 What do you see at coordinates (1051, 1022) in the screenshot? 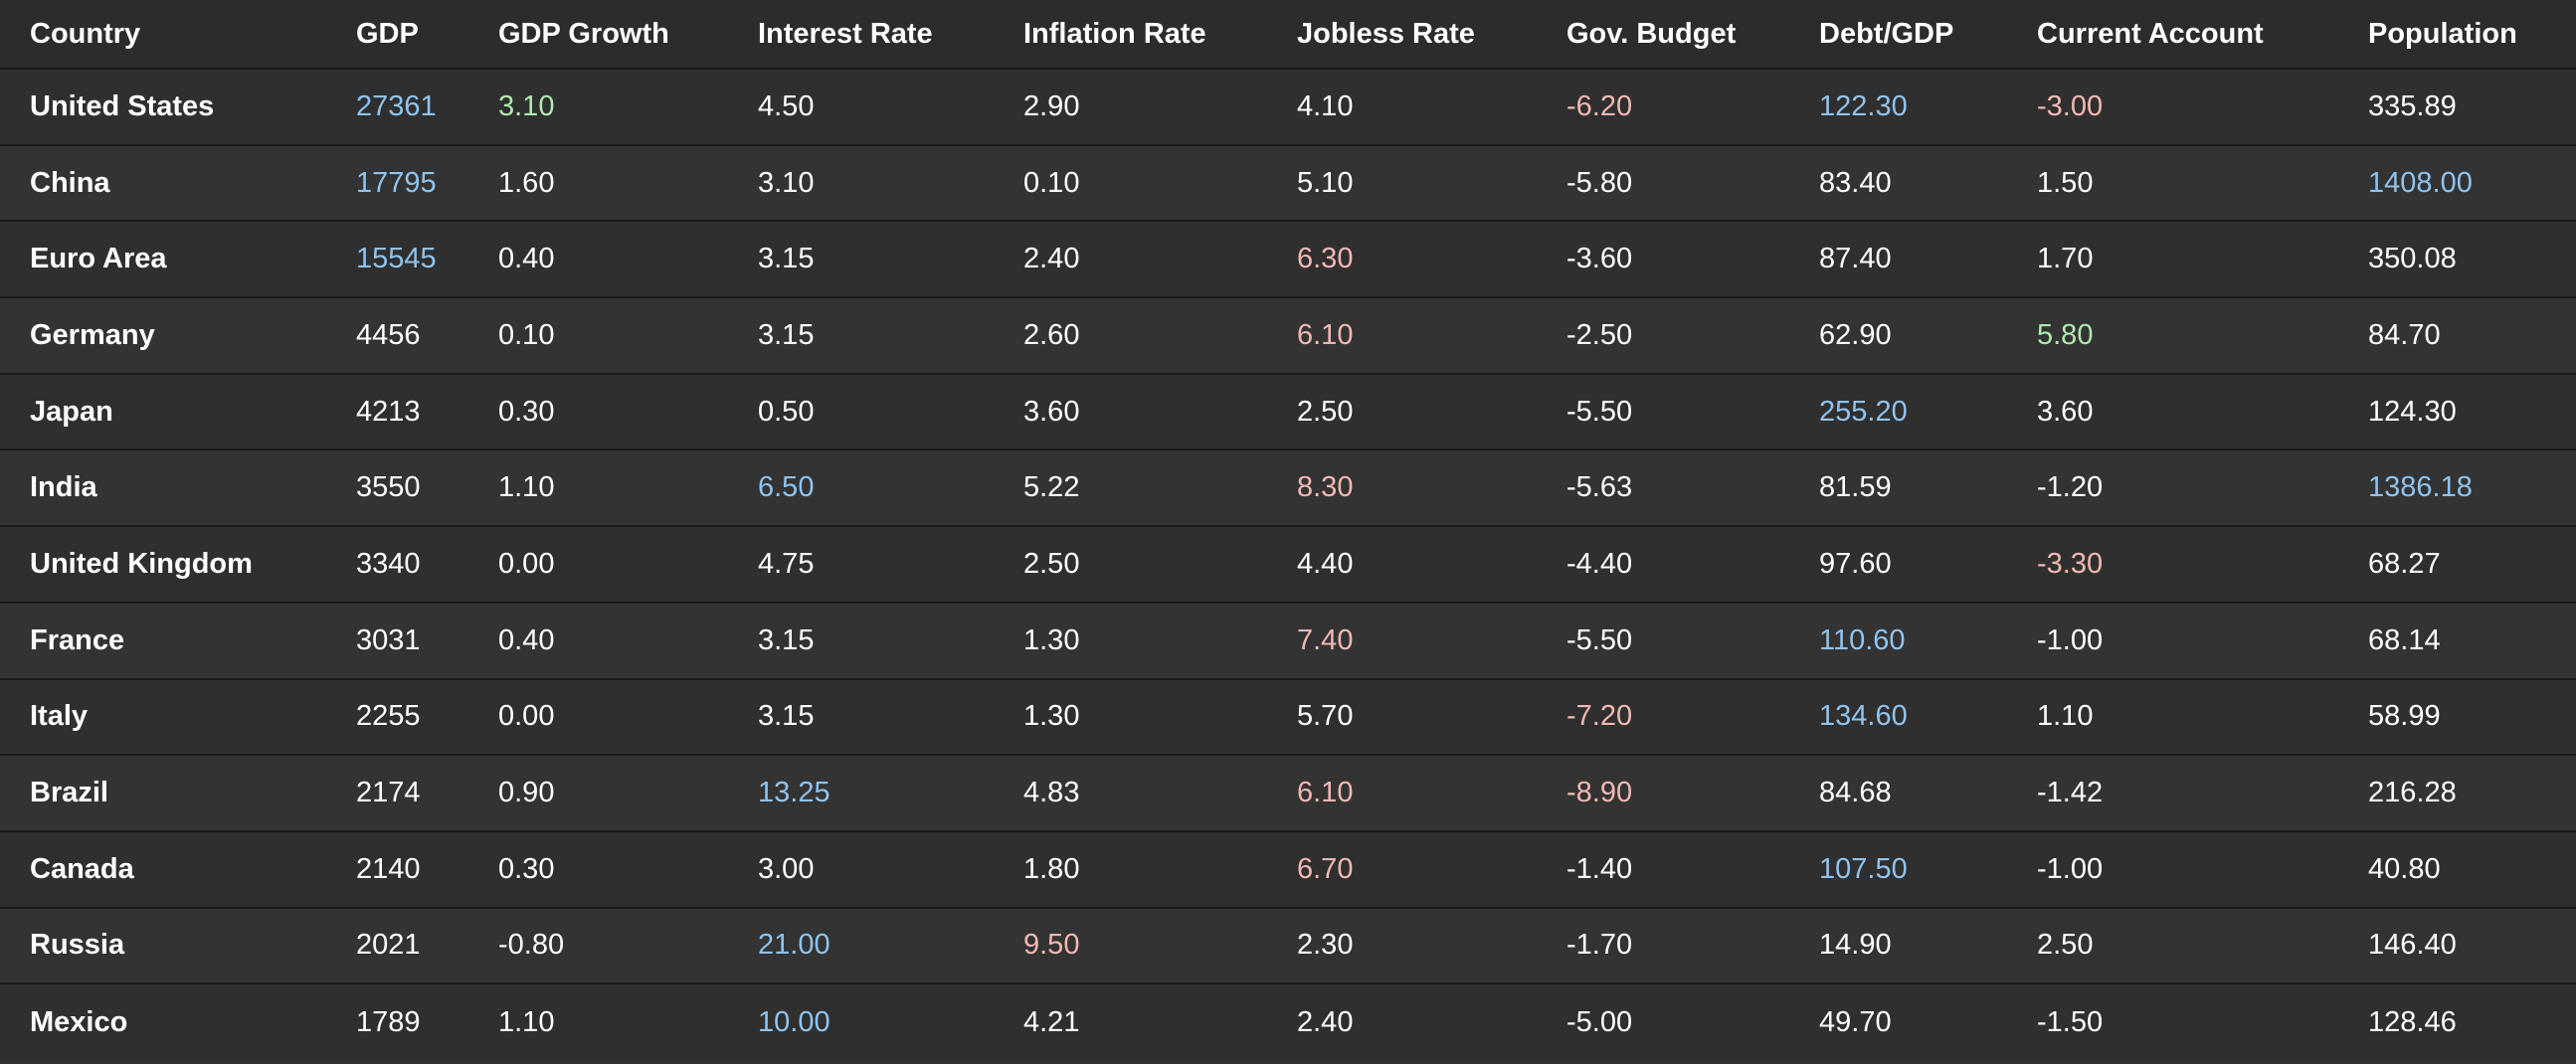
I see `table-cell: 4.21` at bounding box center [1051, 1022].